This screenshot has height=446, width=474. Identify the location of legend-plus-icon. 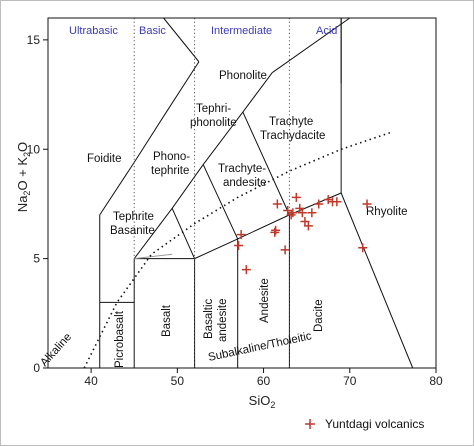
(310, 424).